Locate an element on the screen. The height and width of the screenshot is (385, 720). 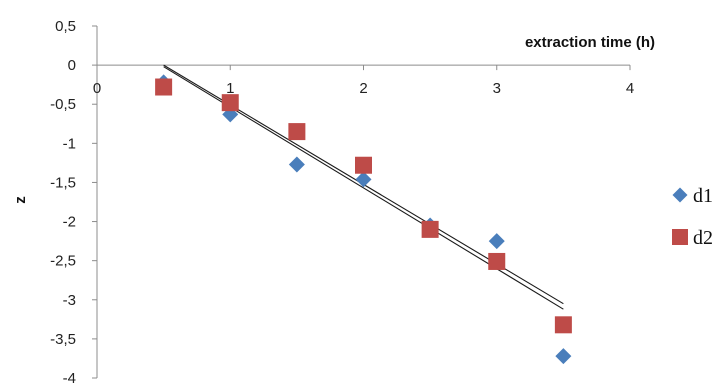
x-tick-label: 1 is located at coordinates (230, 88).